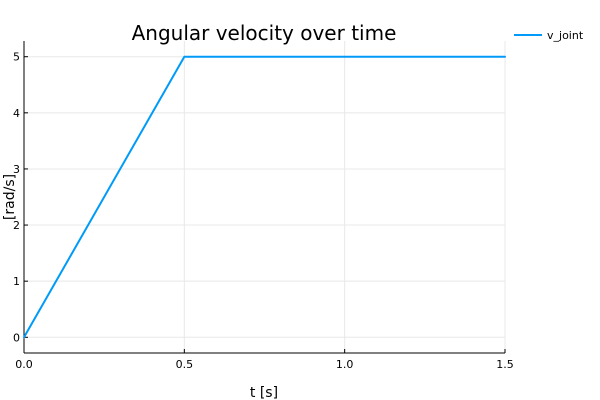 This screenshot has width=600, height=400. I want to click on y-tick-label: 2, so click(16, 225).